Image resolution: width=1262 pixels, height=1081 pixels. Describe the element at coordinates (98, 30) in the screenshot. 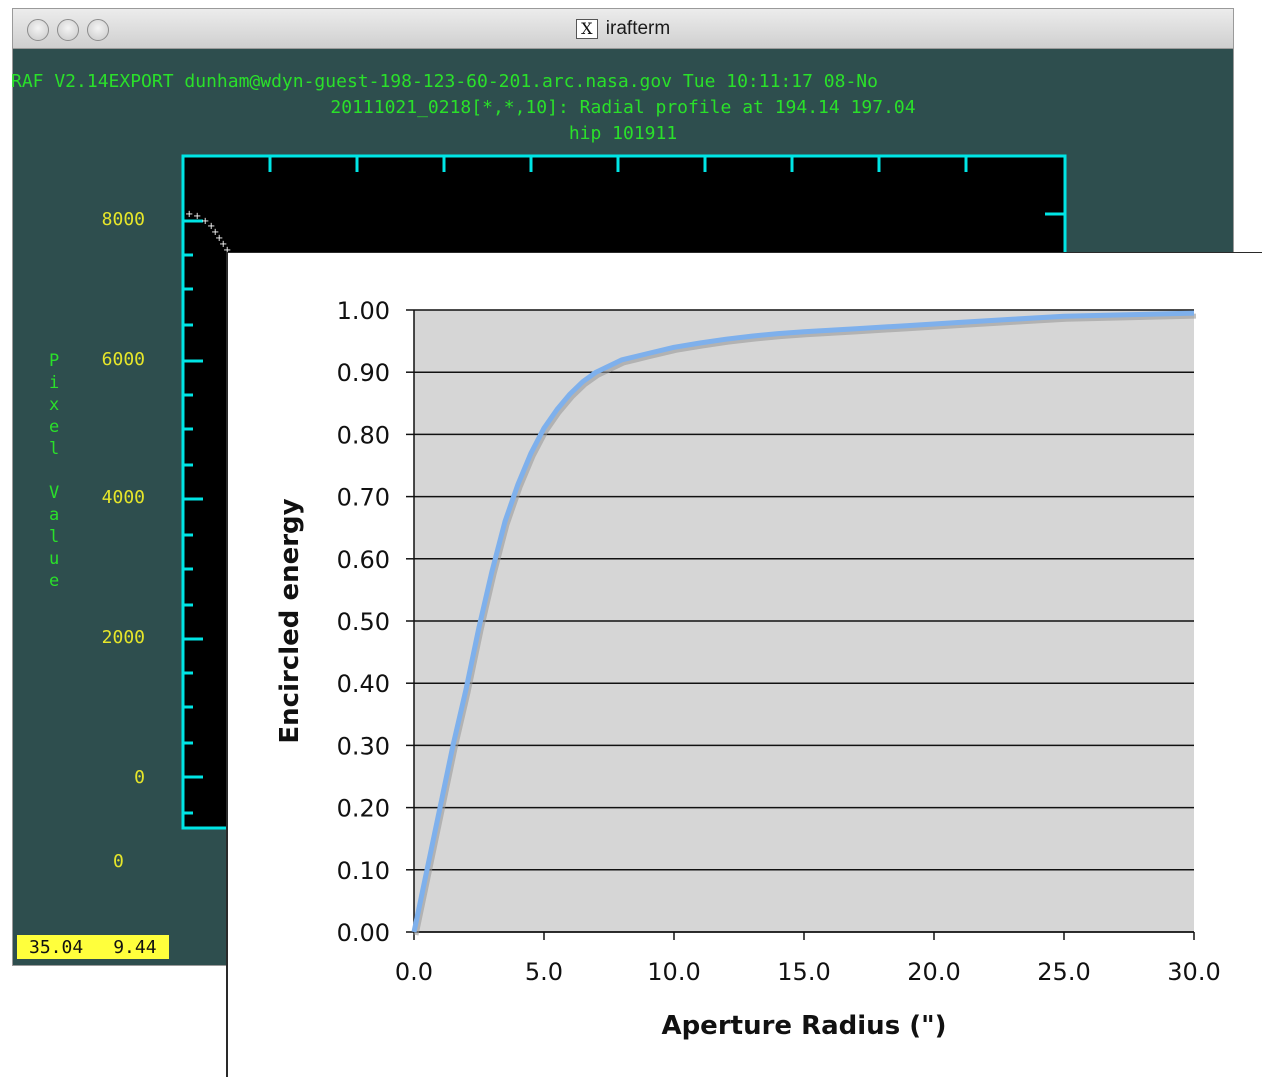

I see `zoom-window-button` at that location.